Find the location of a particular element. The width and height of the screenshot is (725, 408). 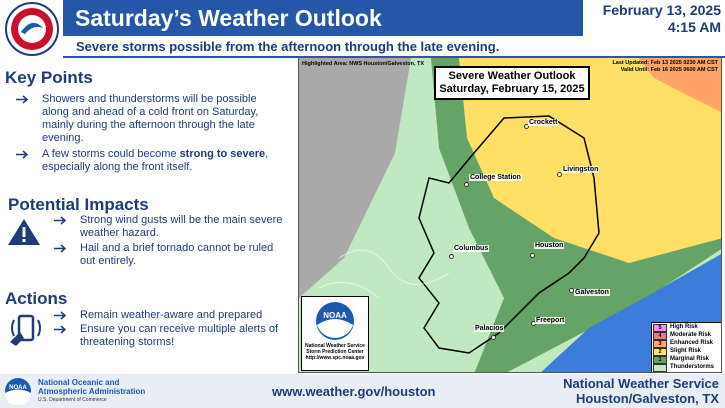

emphasis: strong to severe is located at coordinates (222, 154).